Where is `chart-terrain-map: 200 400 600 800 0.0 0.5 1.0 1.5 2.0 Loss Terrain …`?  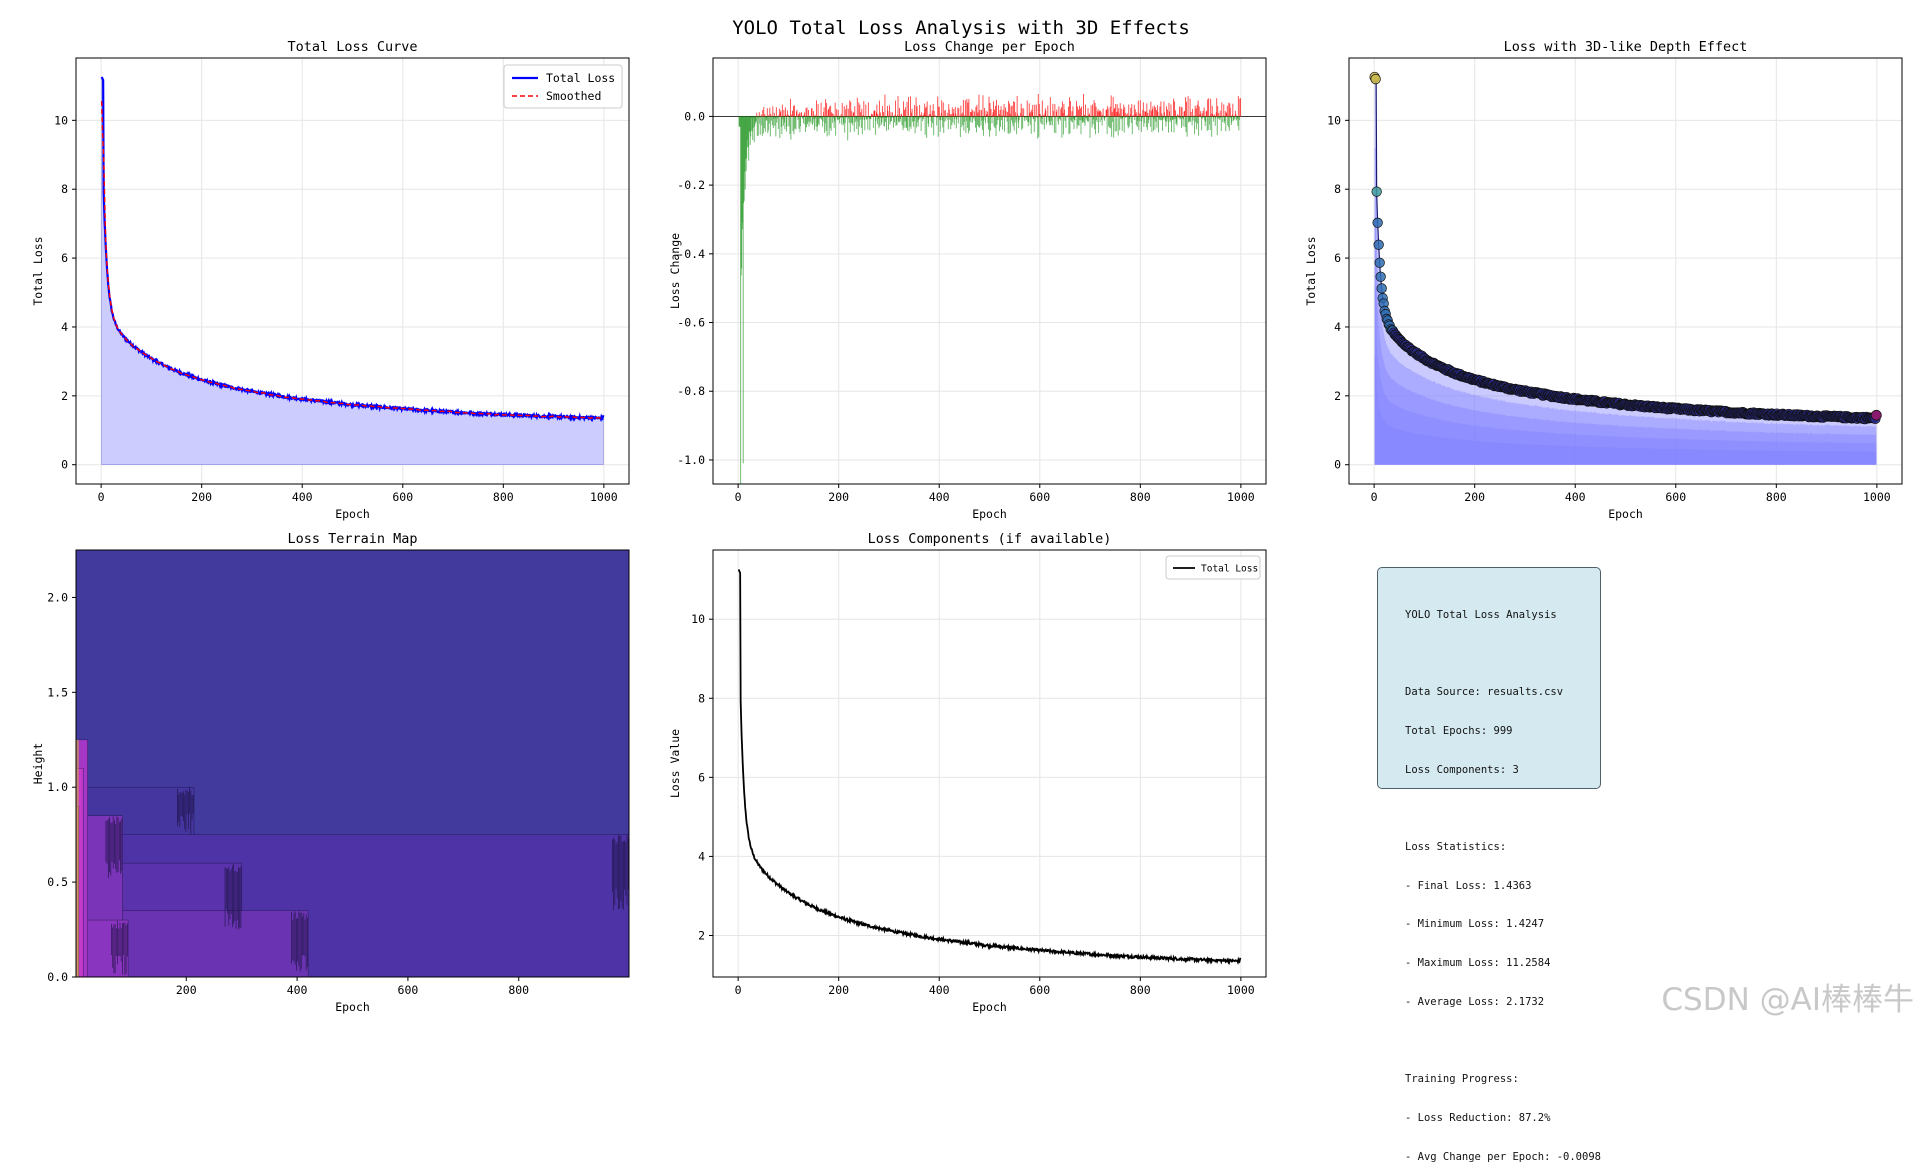
chart-terrain-map: 200 400 600 800 0.0 0.5 1.0 1.5 2.0 Loss Terrain … is located at coordinates (330, 772).